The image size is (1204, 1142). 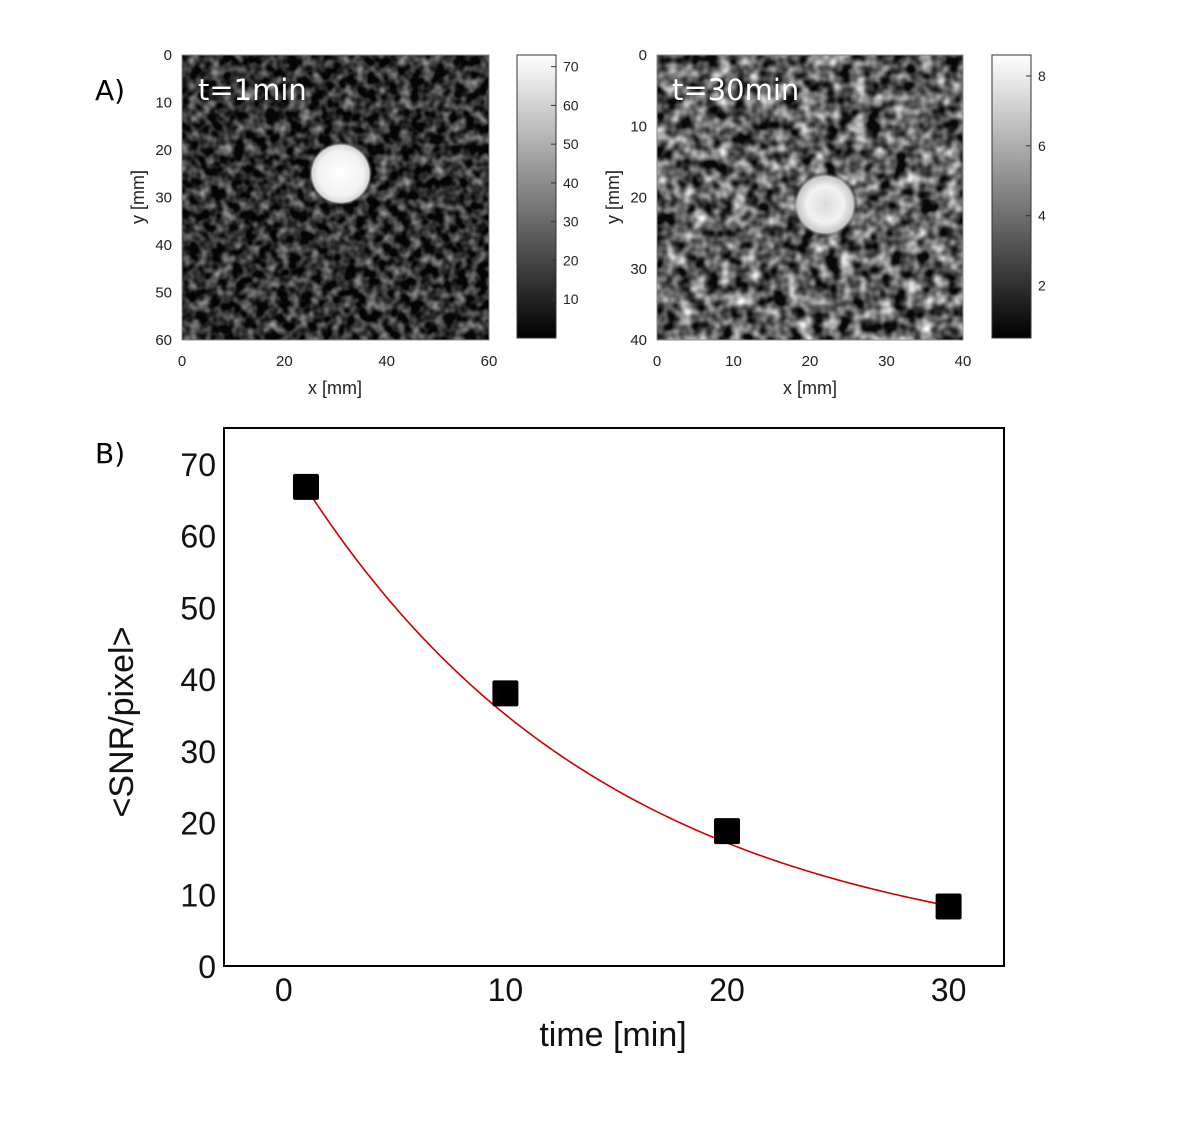 I want to click on heatmap-t1-y-tick-label: 10, so click(x=163, y=103).